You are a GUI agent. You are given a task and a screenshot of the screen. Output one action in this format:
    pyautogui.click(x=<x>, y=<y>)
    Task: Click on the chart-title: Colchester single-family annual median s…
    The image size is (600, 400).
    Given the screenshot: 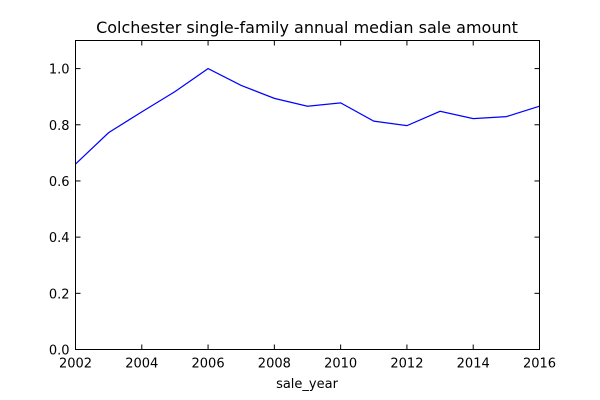 What is the action you would take?
    pyautogui.click(x=307, y=27)
    